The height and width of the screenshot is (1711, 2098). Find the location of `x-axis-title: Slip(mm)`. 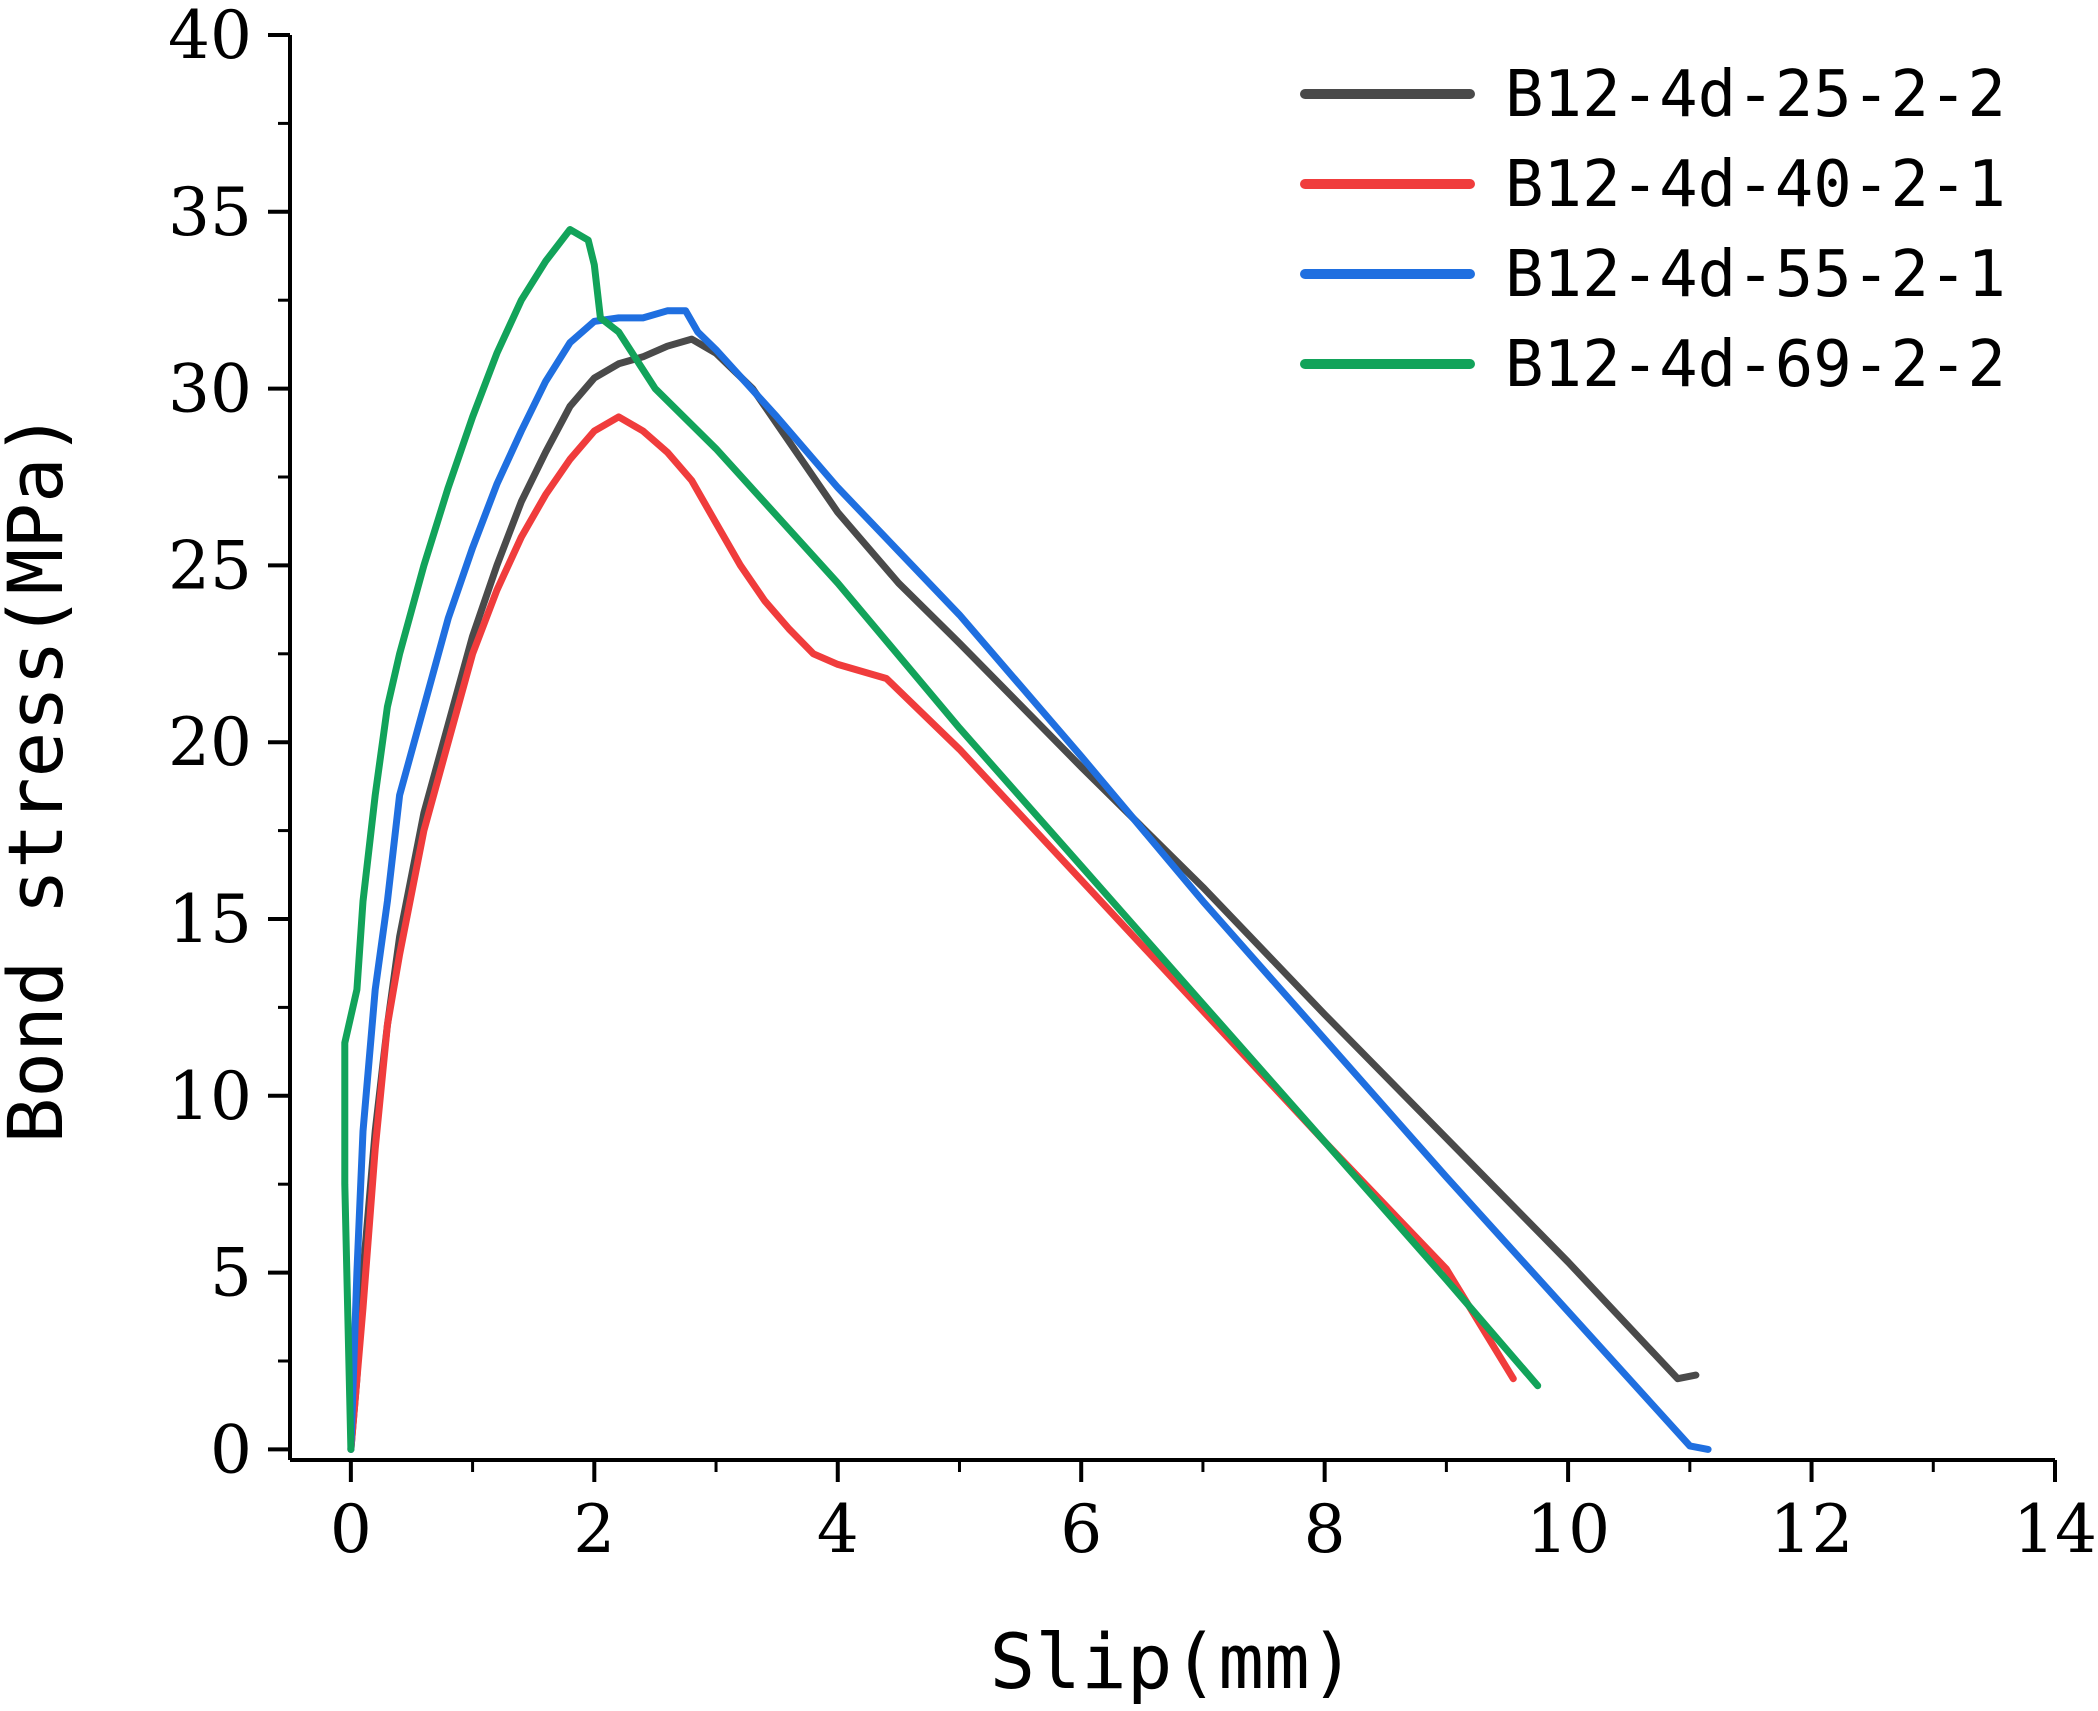

x-axis-title: Slip(mm) is located at coordinates (1172, 1661).